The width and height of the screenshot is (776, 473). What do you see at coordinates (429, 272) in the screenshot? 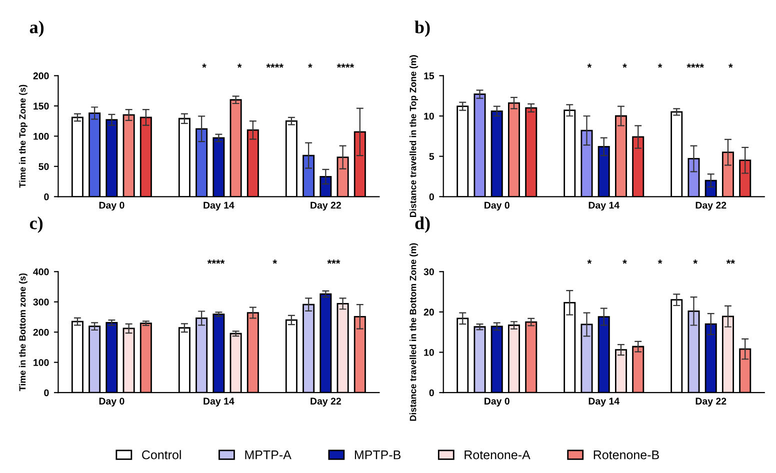
I see `y-tick-label: 30` at bounding box center [429, 272].